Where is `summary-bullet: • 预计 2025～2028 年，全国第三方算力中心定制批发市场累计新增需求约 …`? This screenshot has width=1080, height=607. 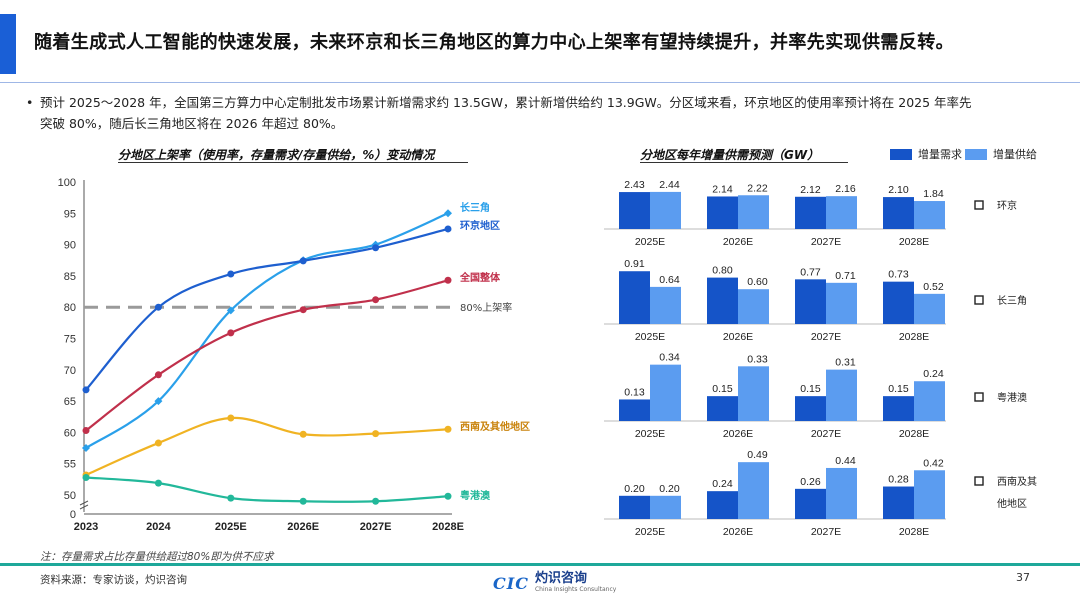 summary-bullet: • 预计 2025～2028 年，全国第三方算力中心定制批发市场累计新增需求约 … is located at coordinates (543, 113).